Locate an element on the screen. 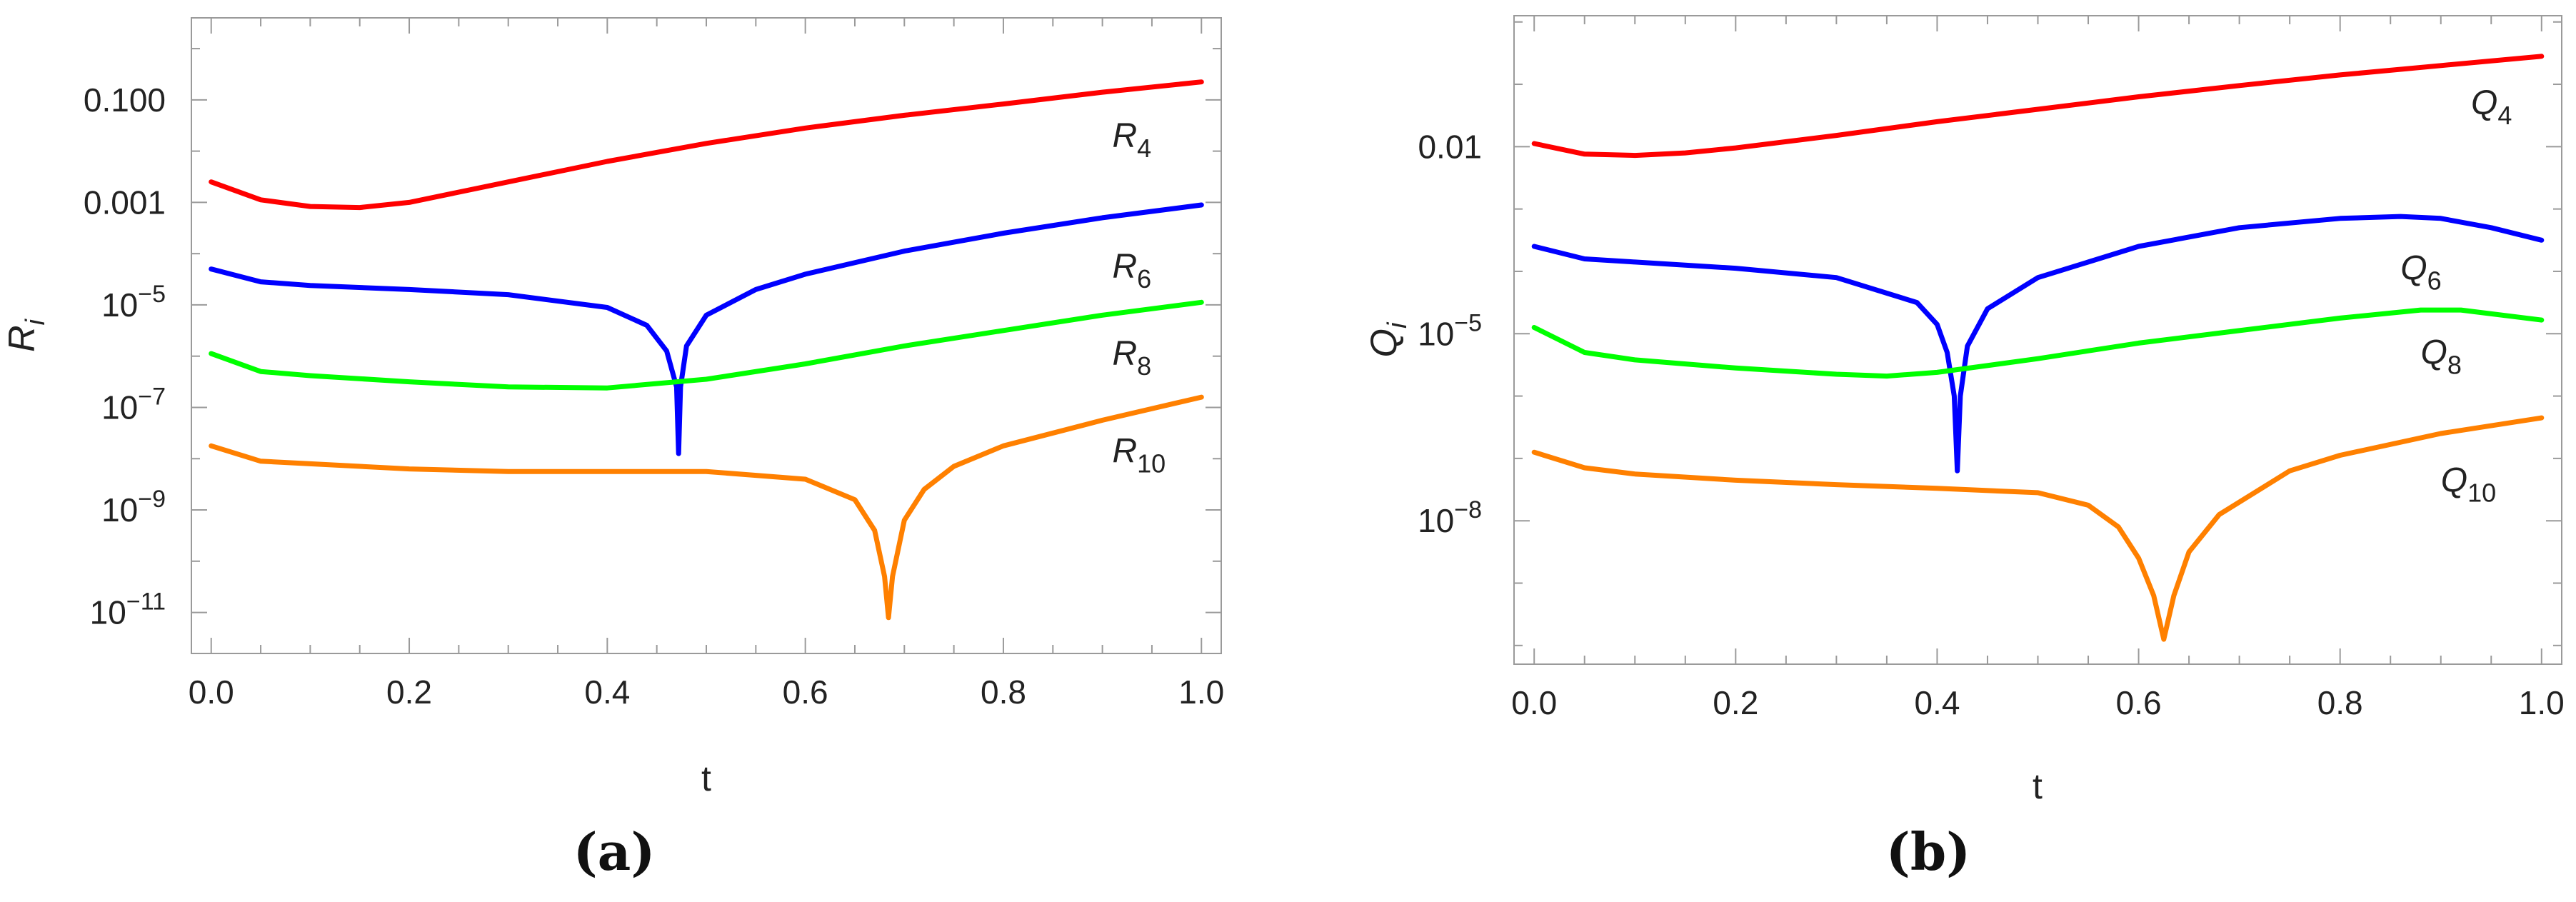 This screenshot has width=2576, height=902. series-line-Q6 is located at coordinates (2038, 343).